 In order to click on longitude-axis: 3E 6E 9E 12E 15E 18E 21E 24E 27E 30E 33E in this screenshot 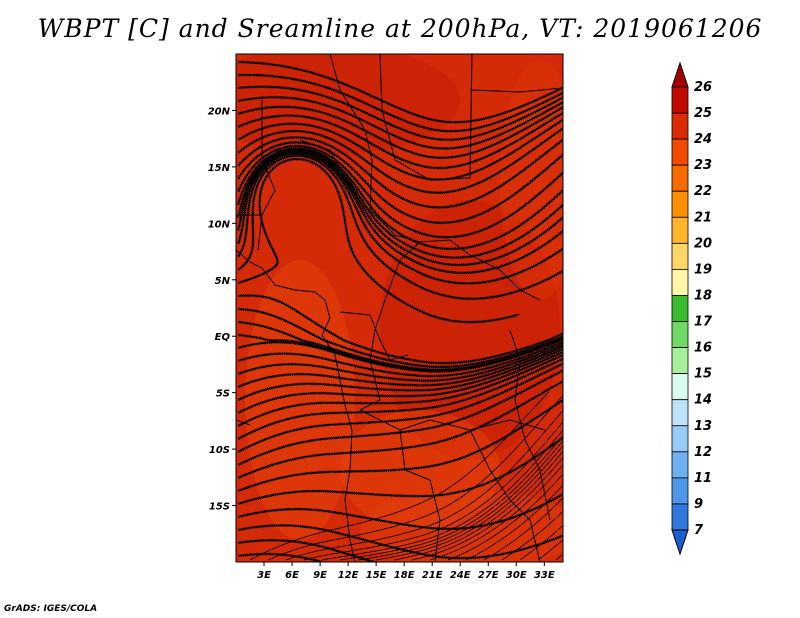, I will do `click(406, 571)`.